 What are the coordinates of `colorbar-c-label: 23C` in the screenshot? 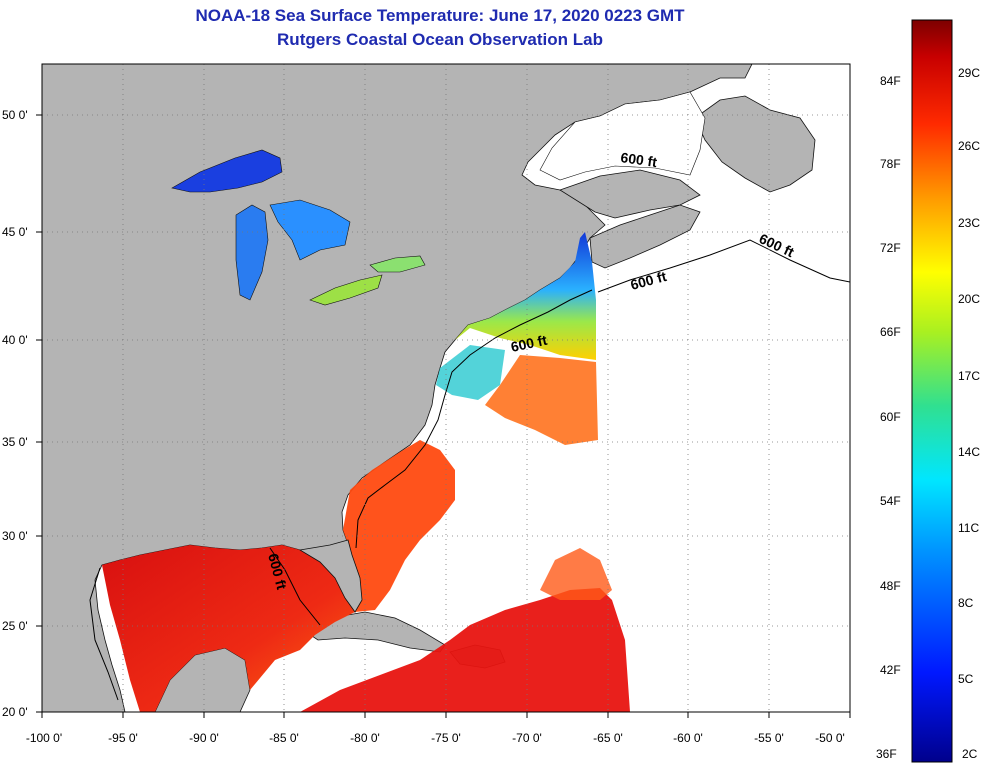 It's located at (969, 223).